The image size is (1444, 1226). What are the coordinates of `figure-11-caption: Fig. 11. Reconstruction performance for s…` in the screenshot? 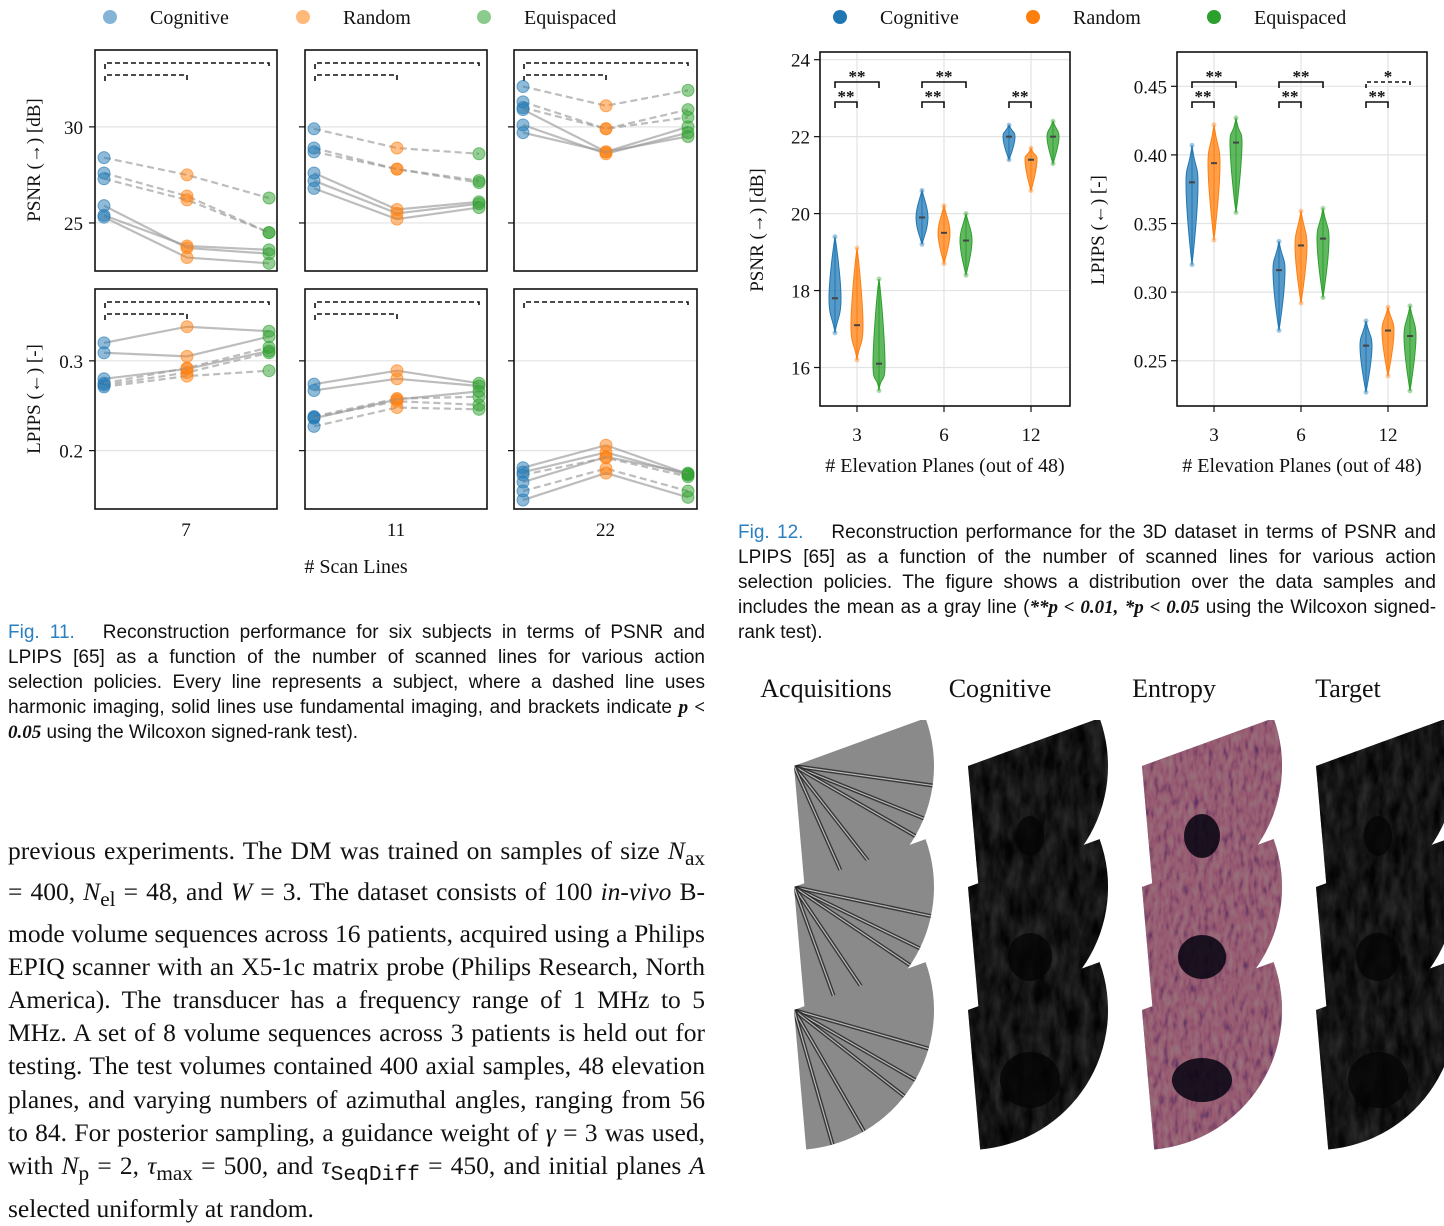 It's located at (356, 682).